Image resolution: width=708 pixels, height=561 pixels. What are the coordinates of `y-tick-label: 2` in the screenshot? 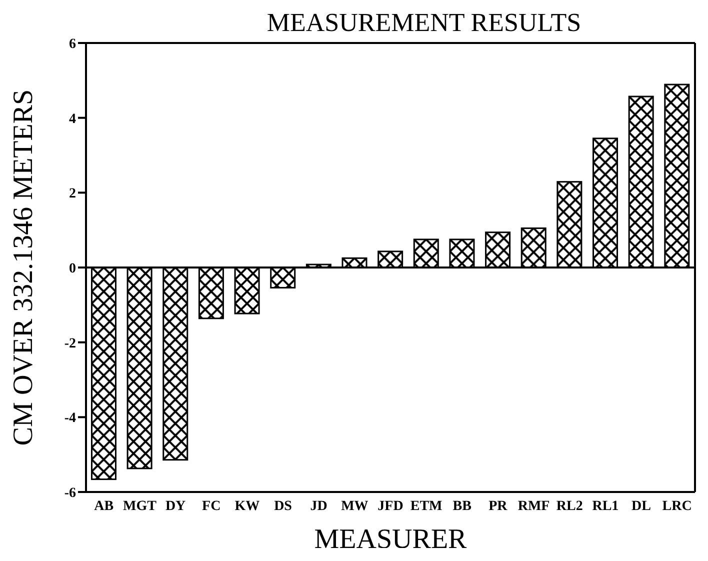 It's located at (72, 194).